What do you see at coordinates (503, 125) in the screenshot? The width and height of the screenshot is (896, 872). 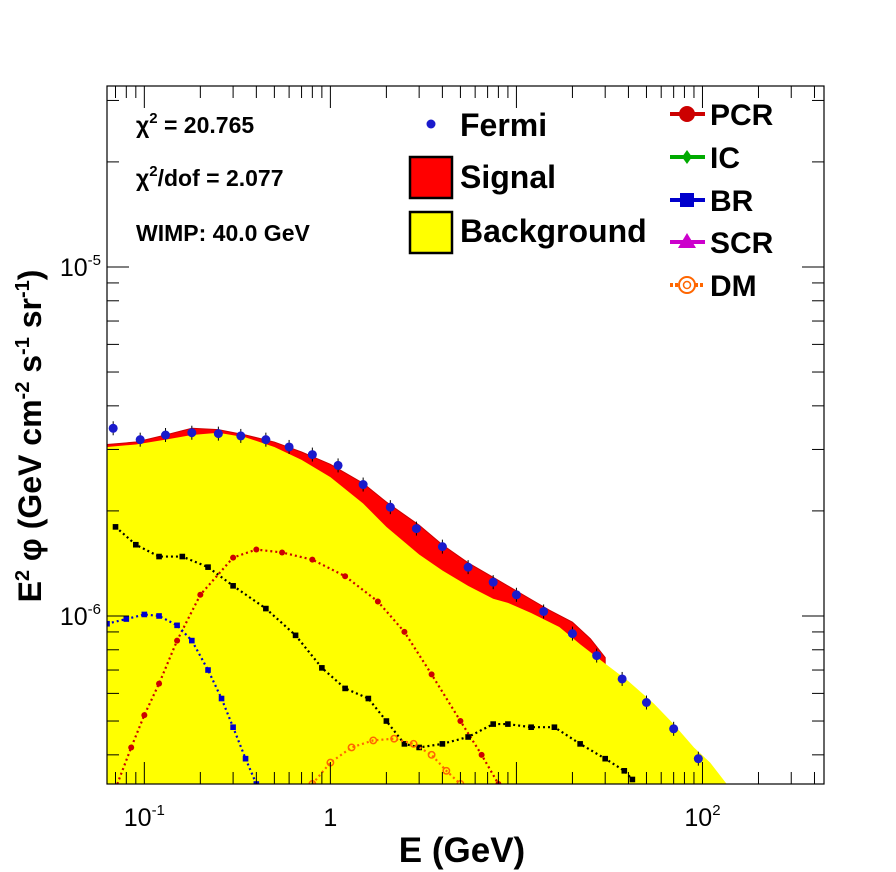 I see `legend-label-fermi: Fermi` at bounding box center [503, 125].